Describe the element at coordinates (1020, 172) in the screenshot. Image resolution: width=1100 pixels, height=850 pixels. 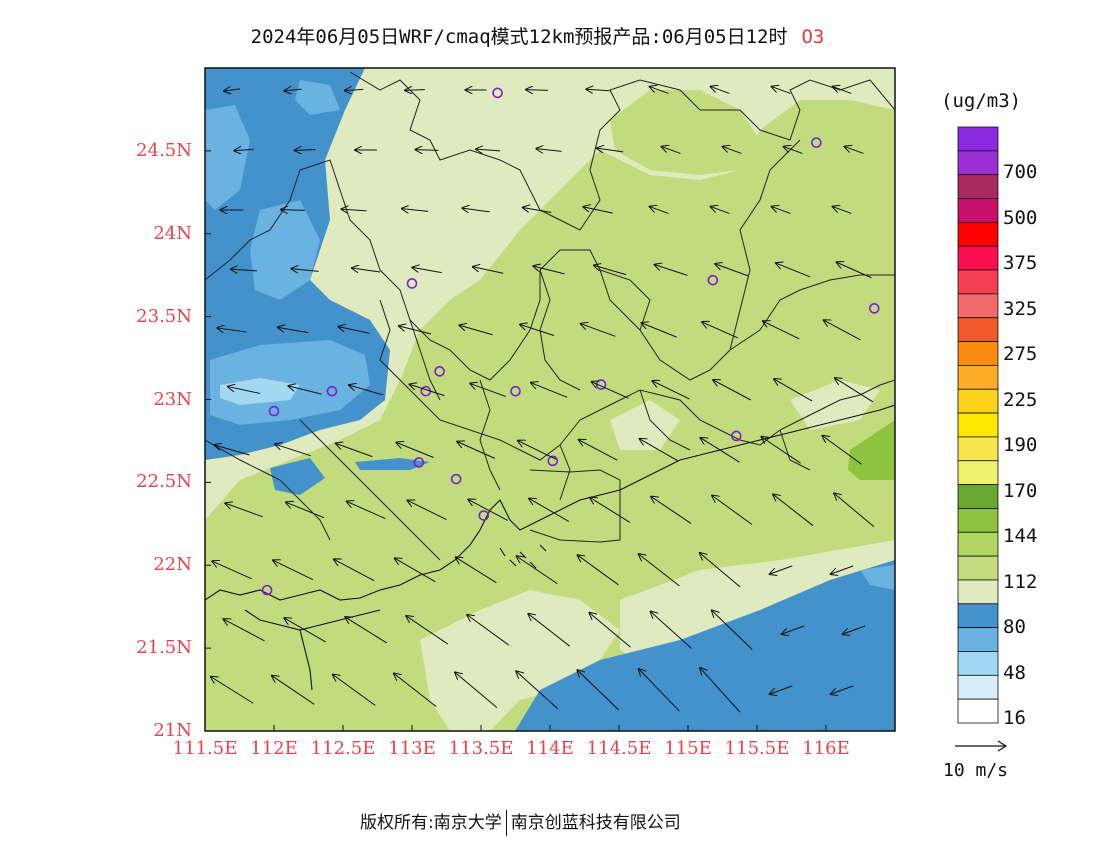
I see `colorbar-label: 700` at that location.